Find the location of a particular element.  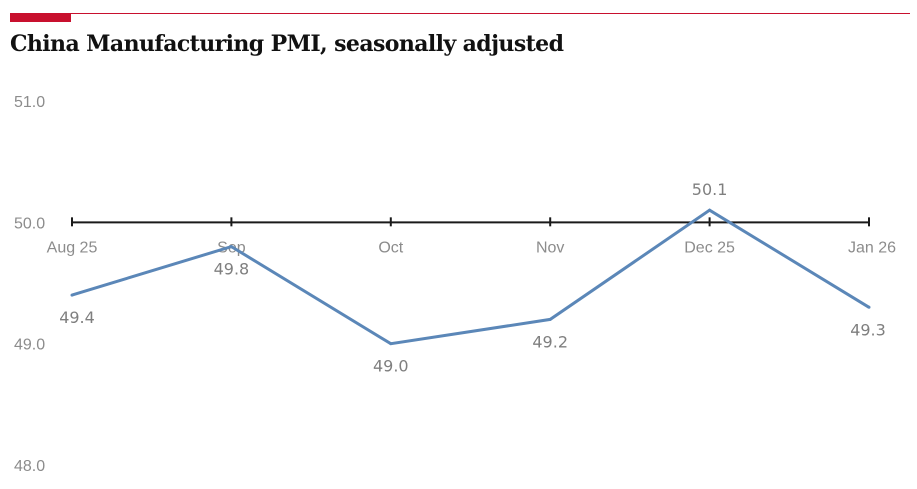

x-tick-label: Nov is located at coordinates (550, 247).